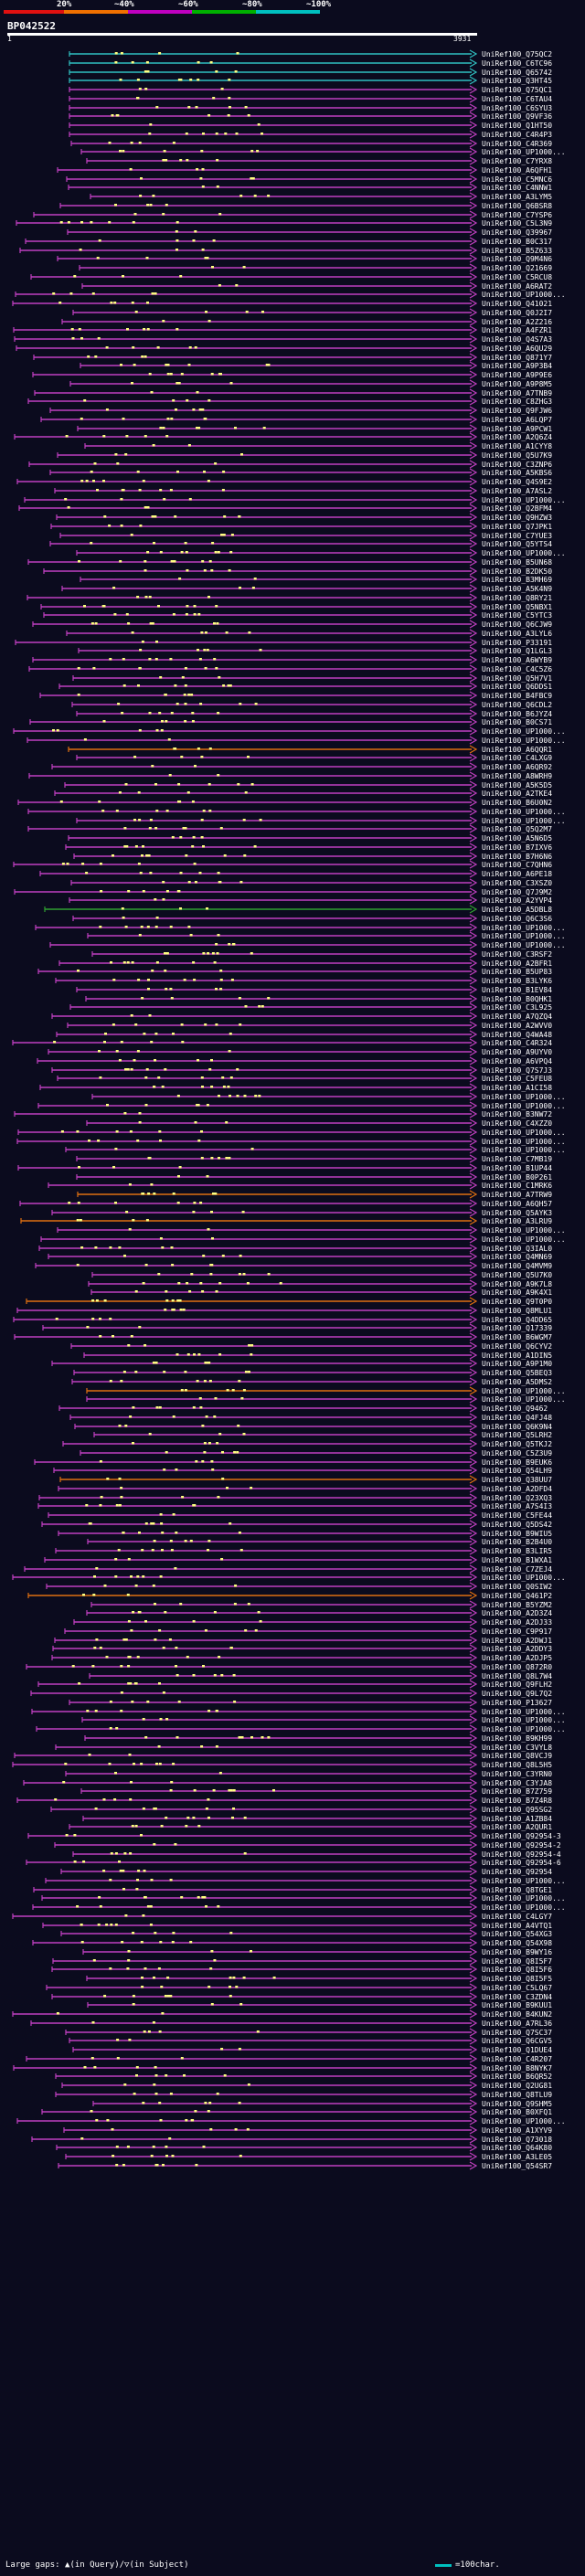 The height and width of the screenshot is (2576, 585). Describe the element at coordinates (293, 1319) in the screenshot. I see `hit-row: UniRef100_Q4DD65` at that location.